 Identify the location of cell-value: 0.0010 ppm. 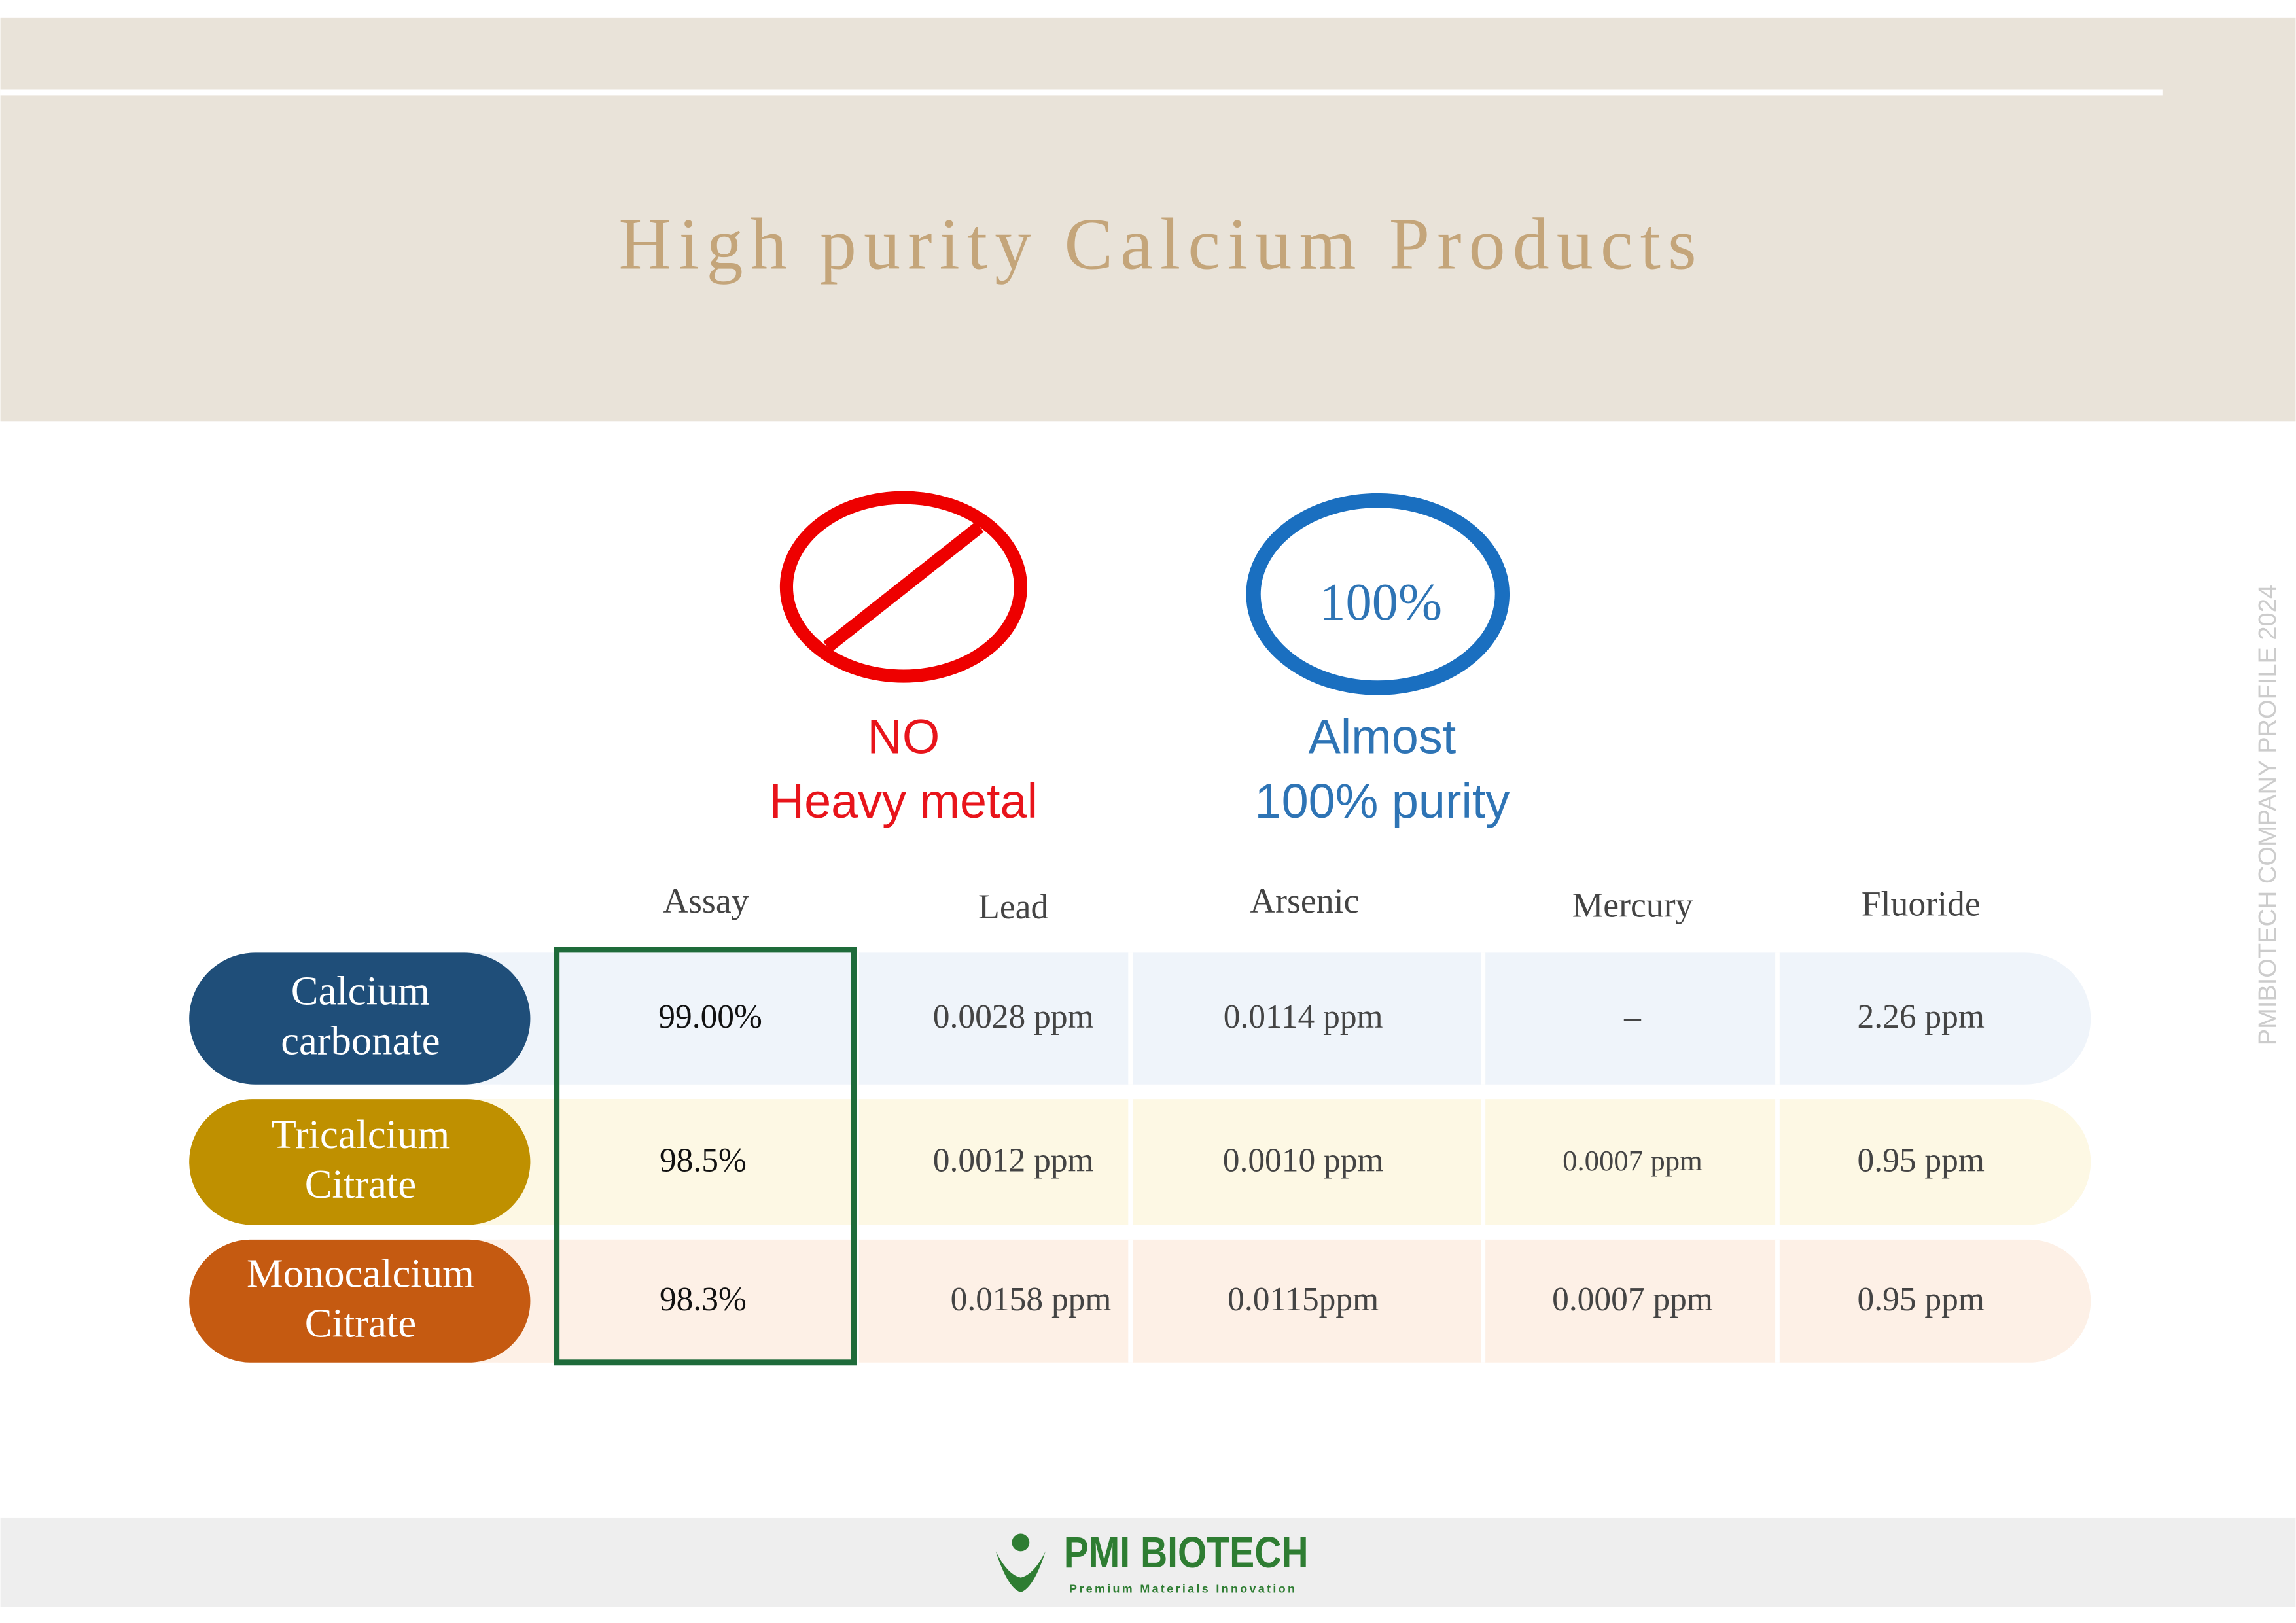
(1303, 1161).